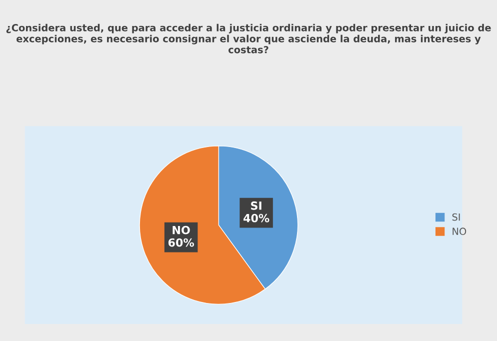 The height and width of the screenshot is (341, 497). I want to click on chart-title: ¿Considera usted, que para acceder a la justicia ordinaria y poder presentar un juicio de excepciones, es necesario consignar el valor que asciende la deuda, mas intereses y costas?, so click(248, 39).